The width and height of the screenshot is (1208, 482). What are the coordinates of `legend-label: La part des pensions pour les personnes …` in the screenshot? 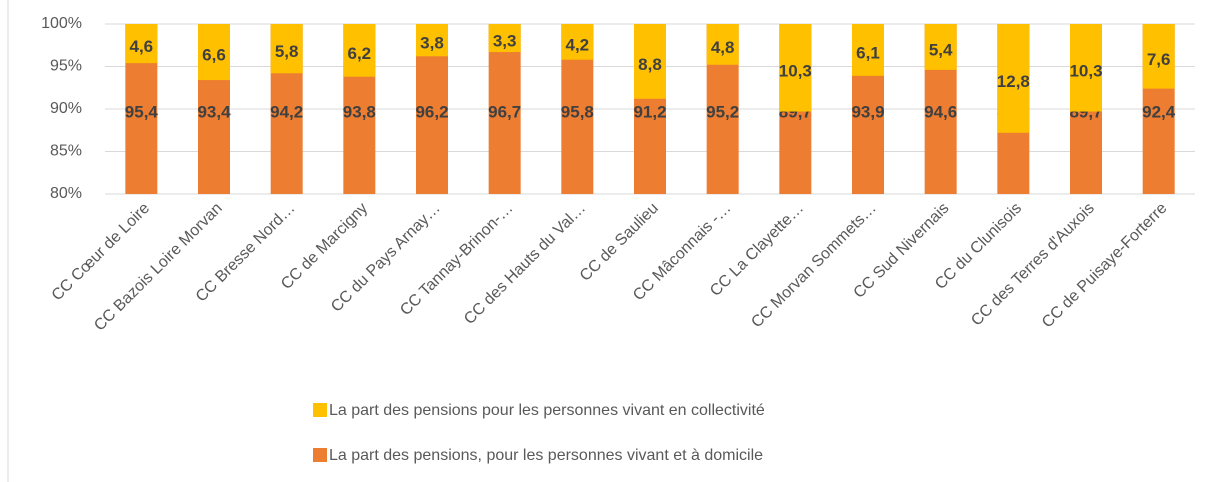 It's located at (547, 410).